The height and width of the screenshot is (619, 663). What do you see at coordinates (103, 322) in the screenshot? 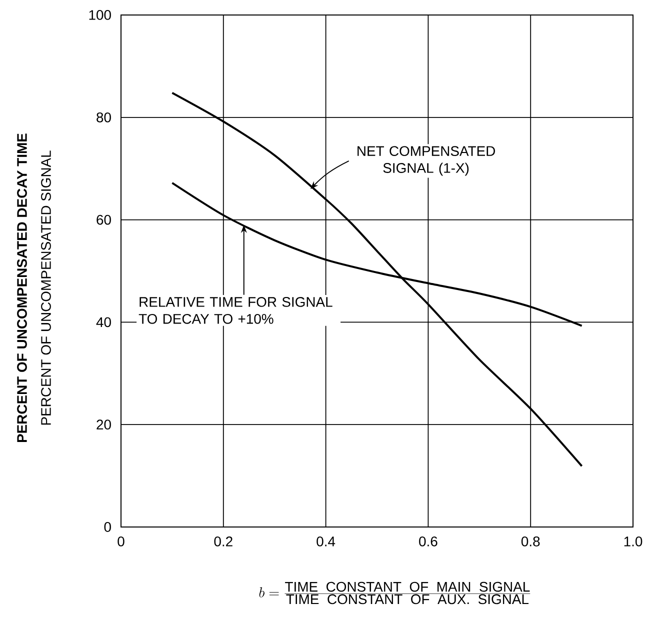
I see `y-tick-label: 40` at bounding box center [103, 322].